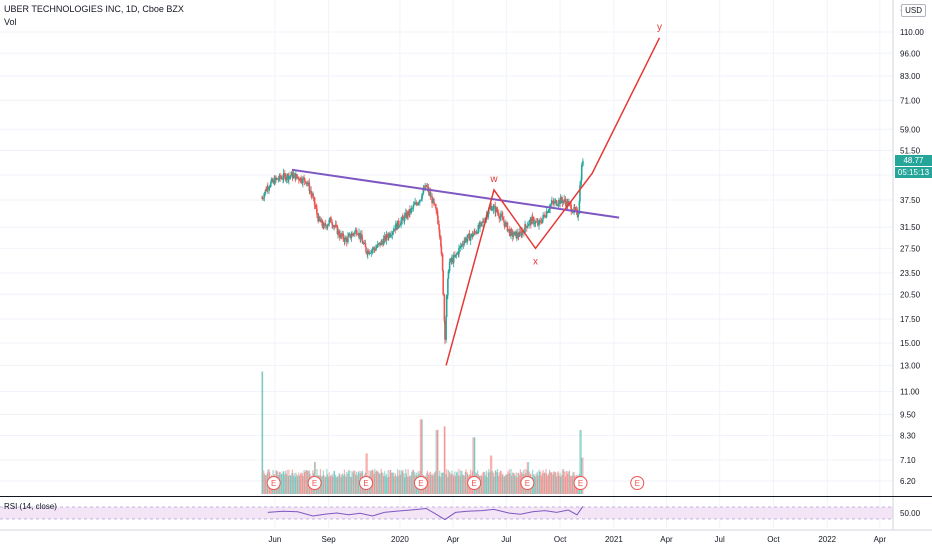  Describe the element at coordinates (637, 483) in the screenshot. I see `earnings-marker` at that location.